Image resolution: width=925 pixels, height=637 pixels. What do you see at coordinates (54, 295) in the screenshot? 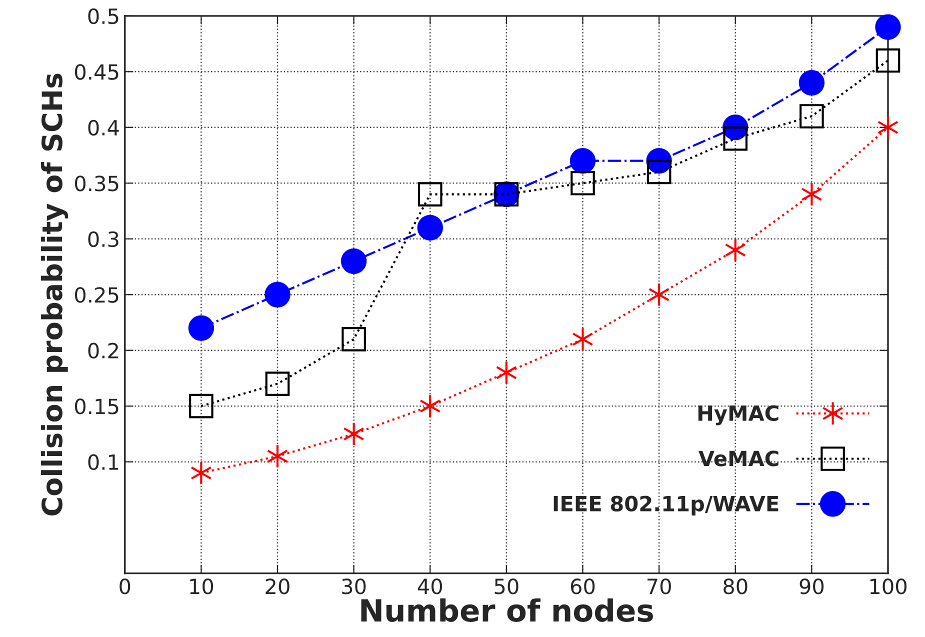
I see `y-axis-title: Collision probability of SCHs` at bounding box center [54, 295].